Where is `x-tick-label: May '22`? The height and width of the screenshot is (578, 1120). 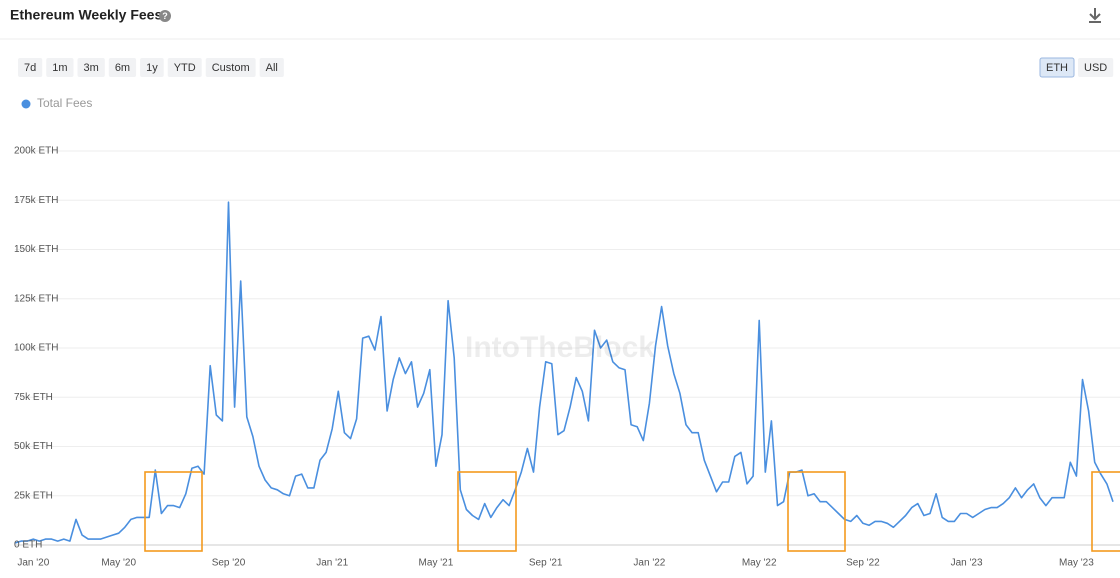
x-tick-label: May '22 is located at coordinates (759, 563).